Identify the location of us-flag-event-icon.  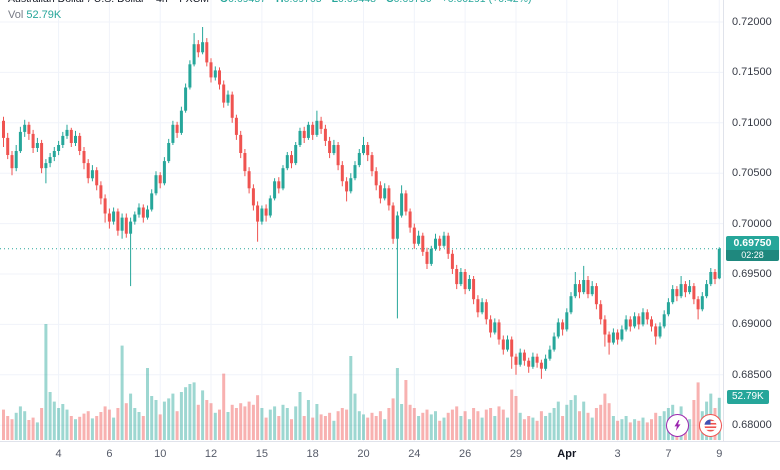
(710, 425).